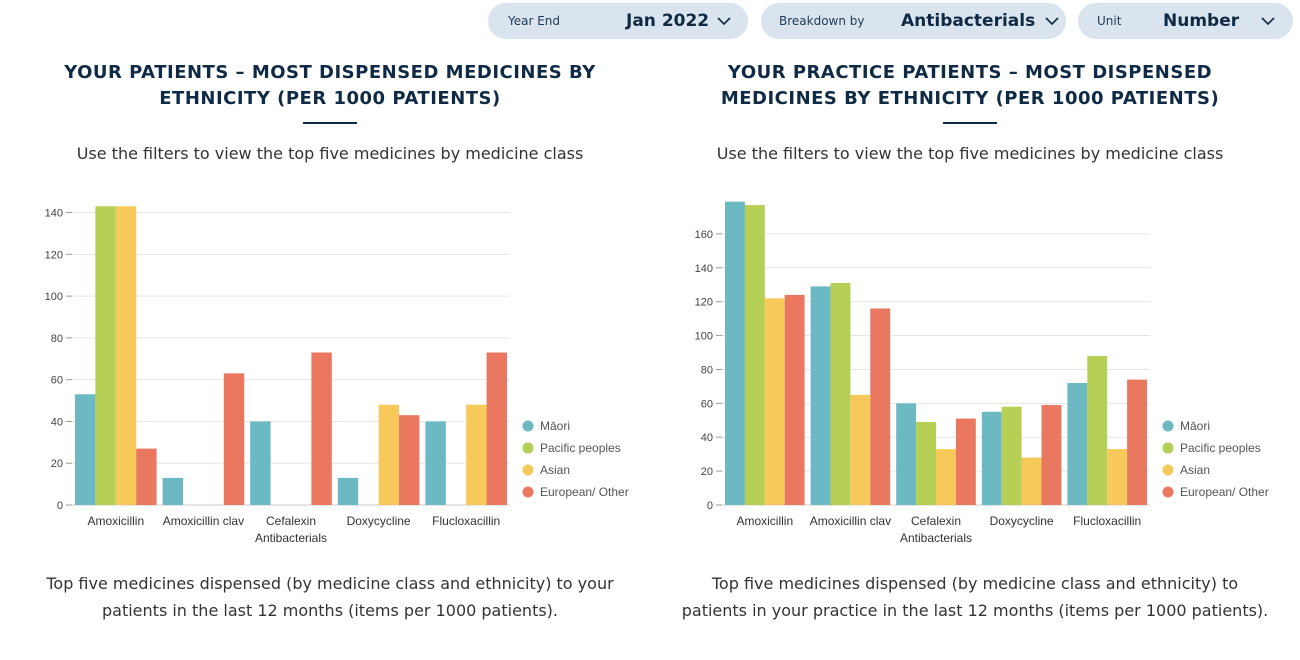  Describe the element at coordinates (534, 21) in the screenshot. I see `year-end-label: Year End` at that location.